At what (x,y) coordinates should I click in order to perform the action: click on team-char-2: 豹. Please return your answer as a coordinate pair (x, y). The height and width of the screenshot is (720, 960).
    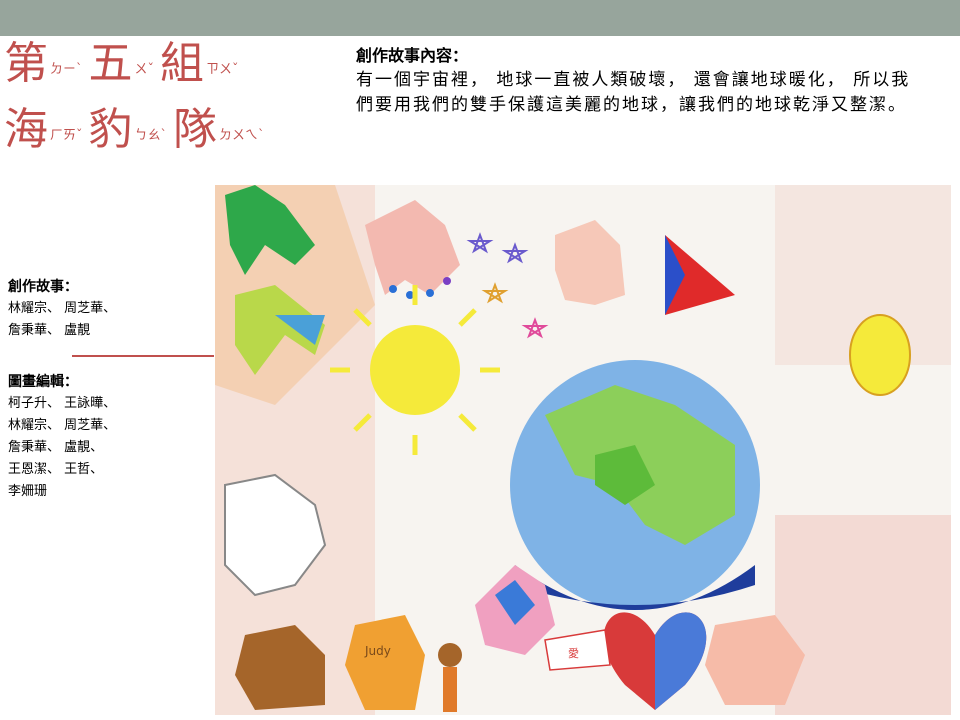
    Looking at the image, I should click on (113, 129).